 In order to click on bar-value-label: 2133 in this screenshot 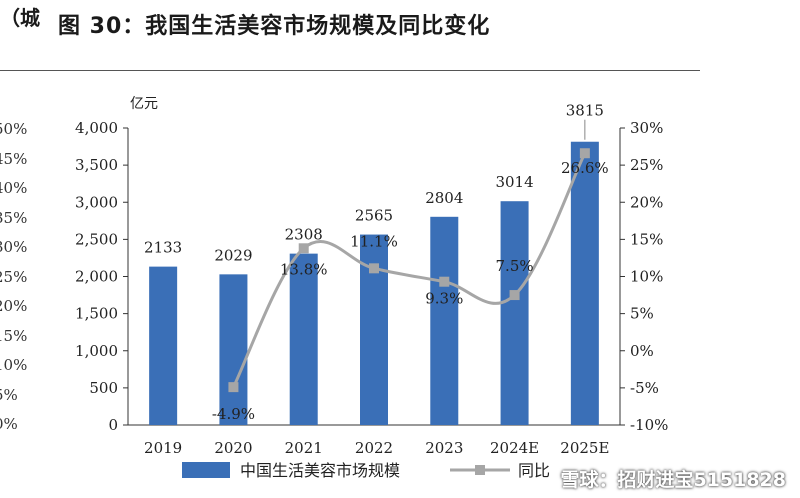, I will do `click(163, 248)`.